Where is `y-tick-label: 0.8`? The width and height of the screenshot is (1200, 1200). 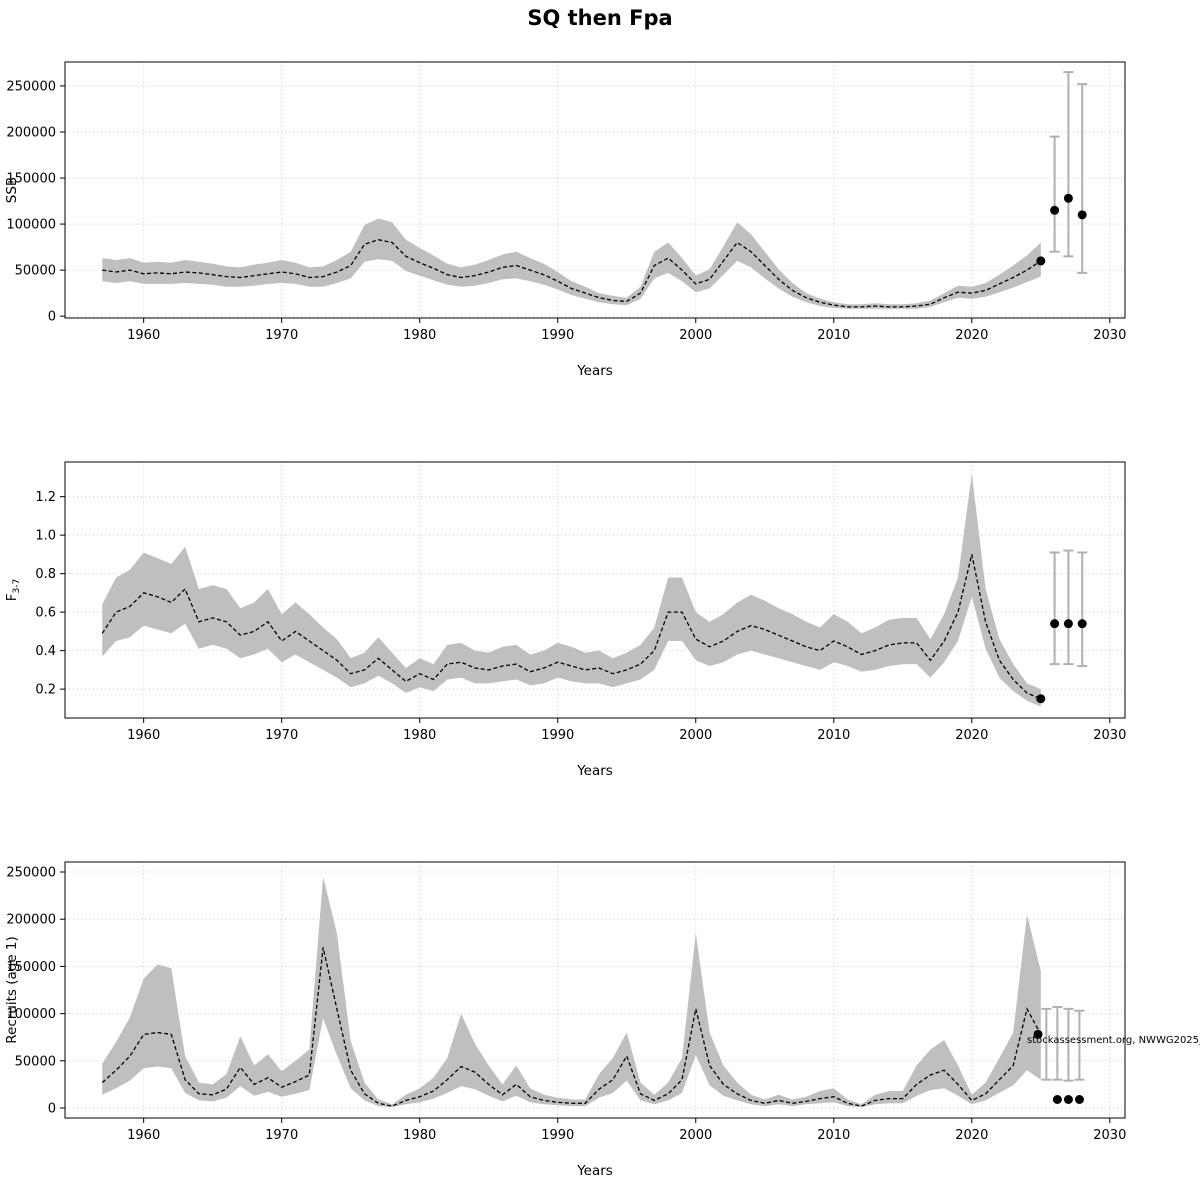 y-tick-label: 0.8 is located at coordinates (45, 574).